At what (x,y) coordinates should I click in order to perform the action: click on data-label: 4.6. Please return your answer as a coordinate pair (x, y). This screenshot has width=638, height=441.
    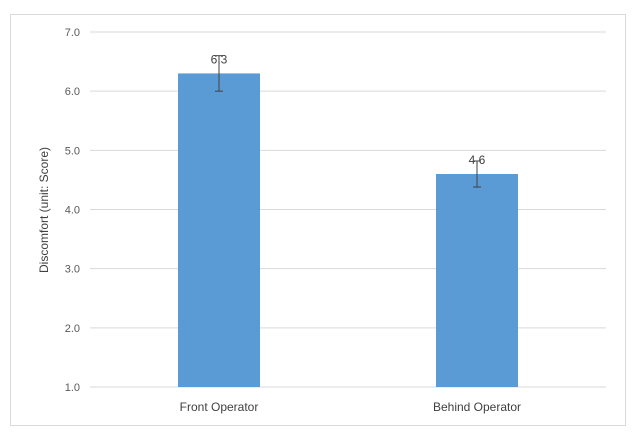
    Looking at the image, I should click on (477, 160).